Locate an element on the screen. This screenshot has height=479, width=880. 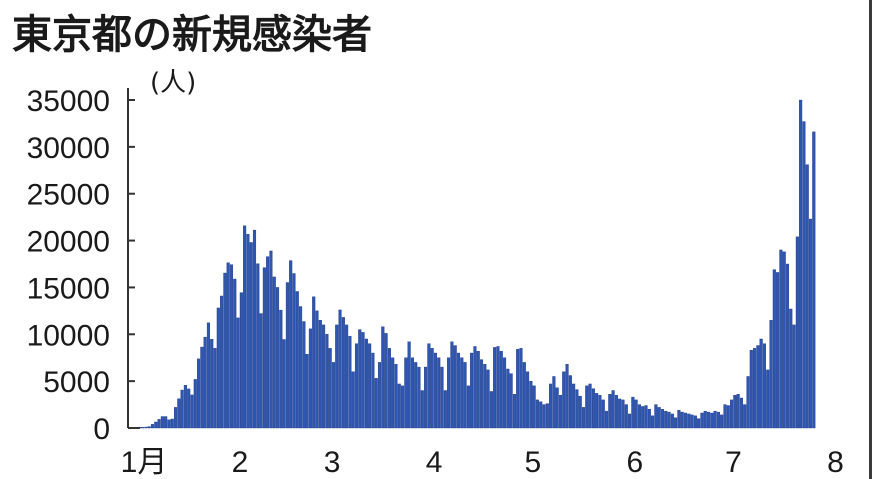
x-tick-label: 8 is located at coordinates (835, 462).